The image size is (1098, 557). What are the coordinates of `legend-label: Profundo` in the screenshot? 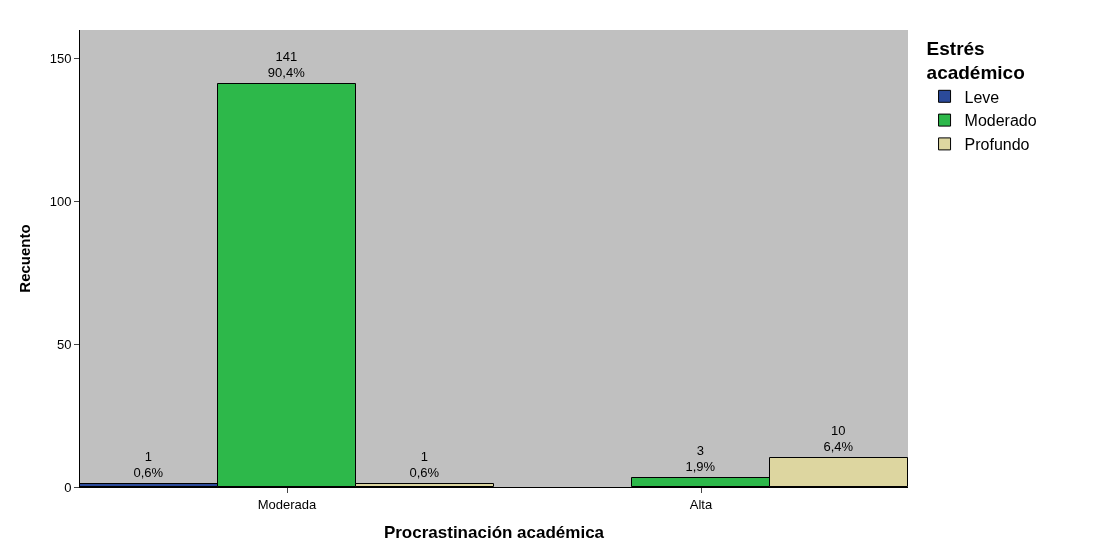 It's located at (997, 145).